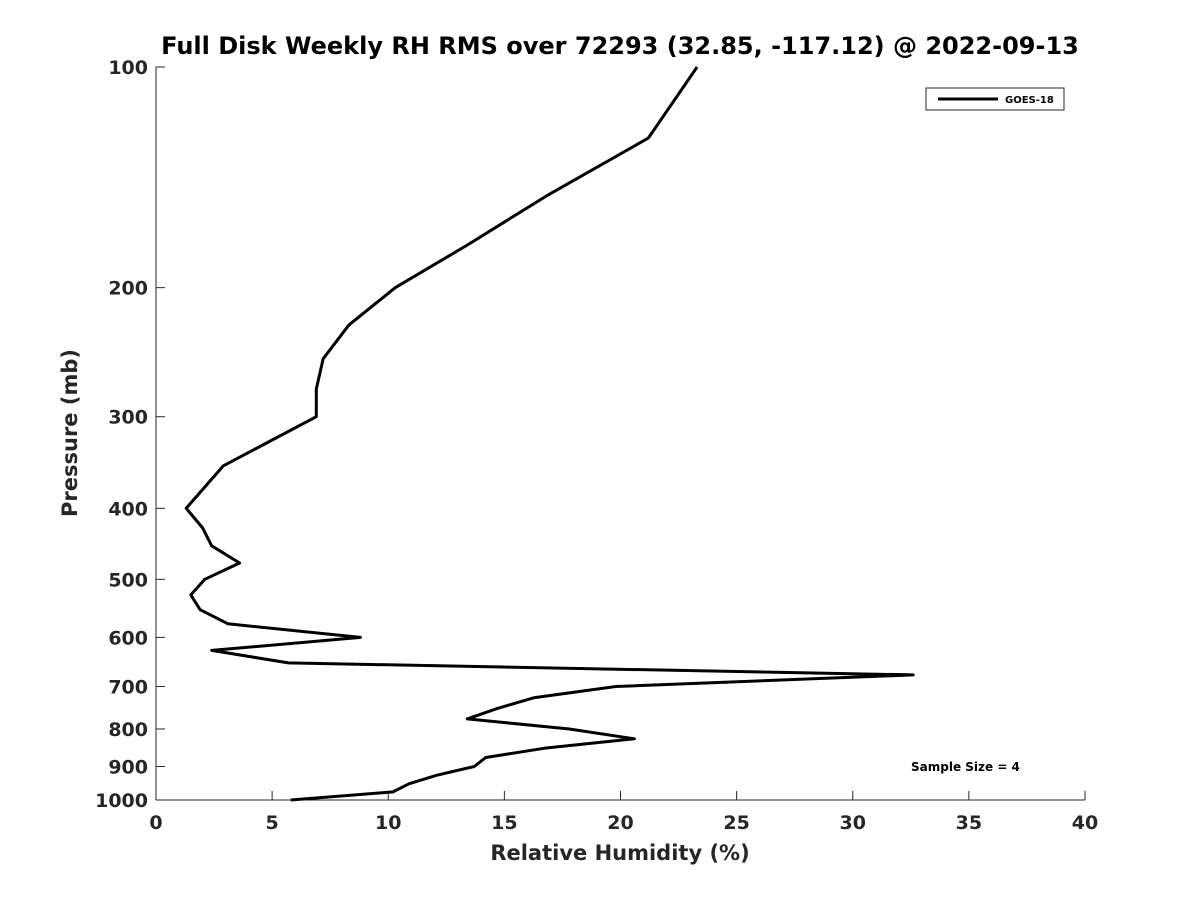 The width and height of the screenshot is (1200, 900). Describe the element at coordinates (155, 823) in the screenshot. I see `x-tick-label: 0` at that location.